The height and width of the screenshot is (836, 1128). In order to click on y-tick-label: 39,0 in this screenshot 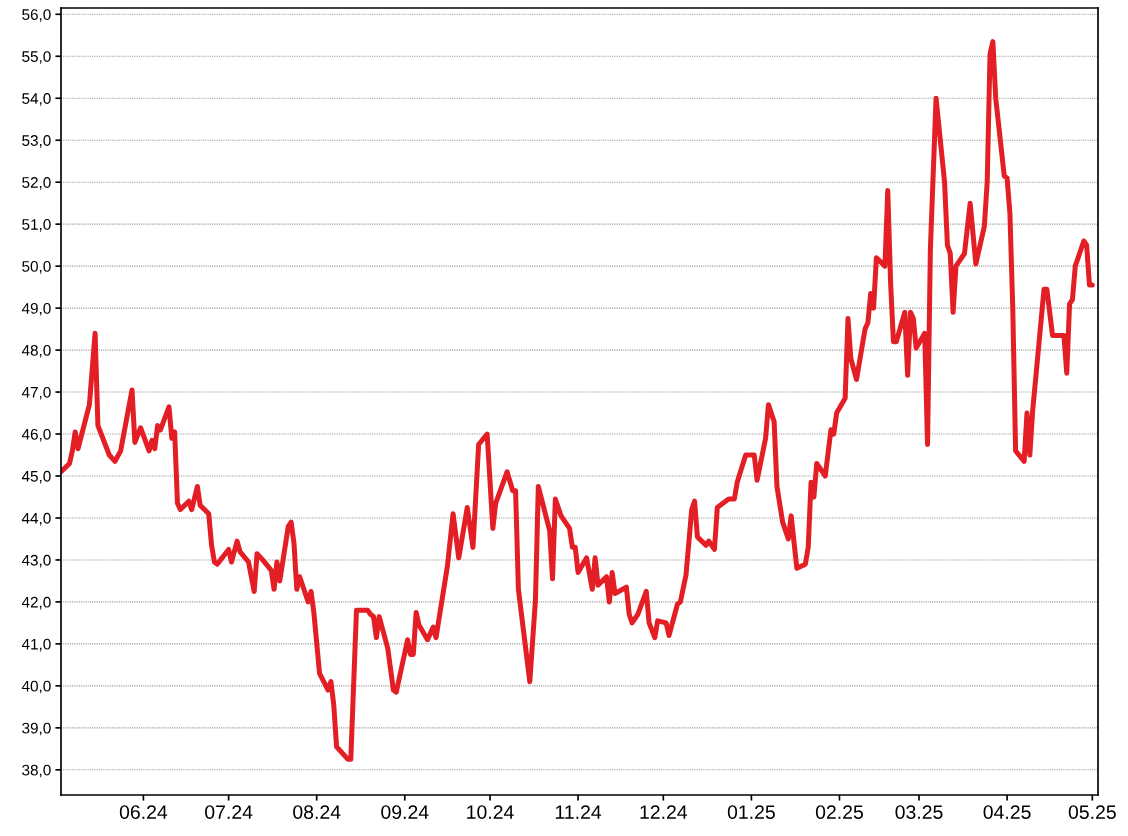, I will do `click(36, 729)`.